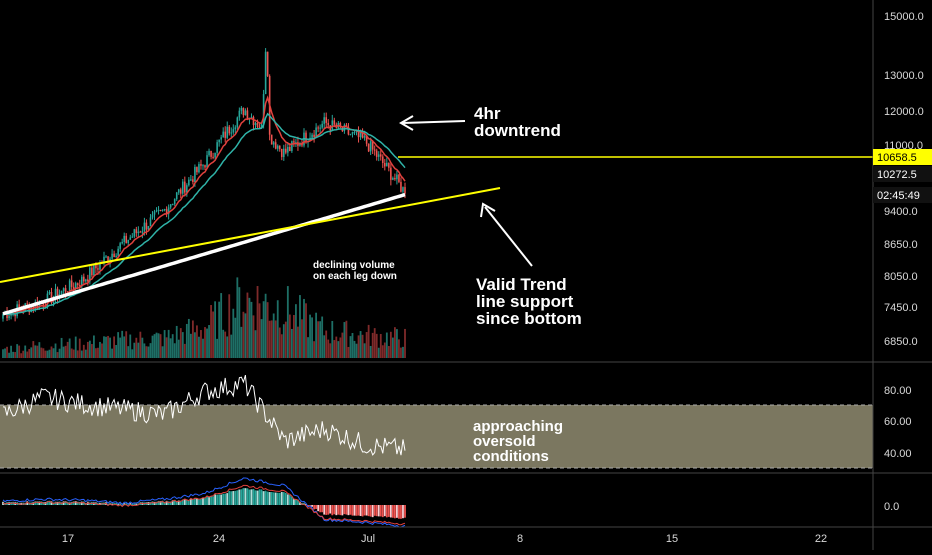  What do you see at coordinates (368, 539) in the screenshot?
I see `time-tick: Jul` at bounding box center [368, 539].